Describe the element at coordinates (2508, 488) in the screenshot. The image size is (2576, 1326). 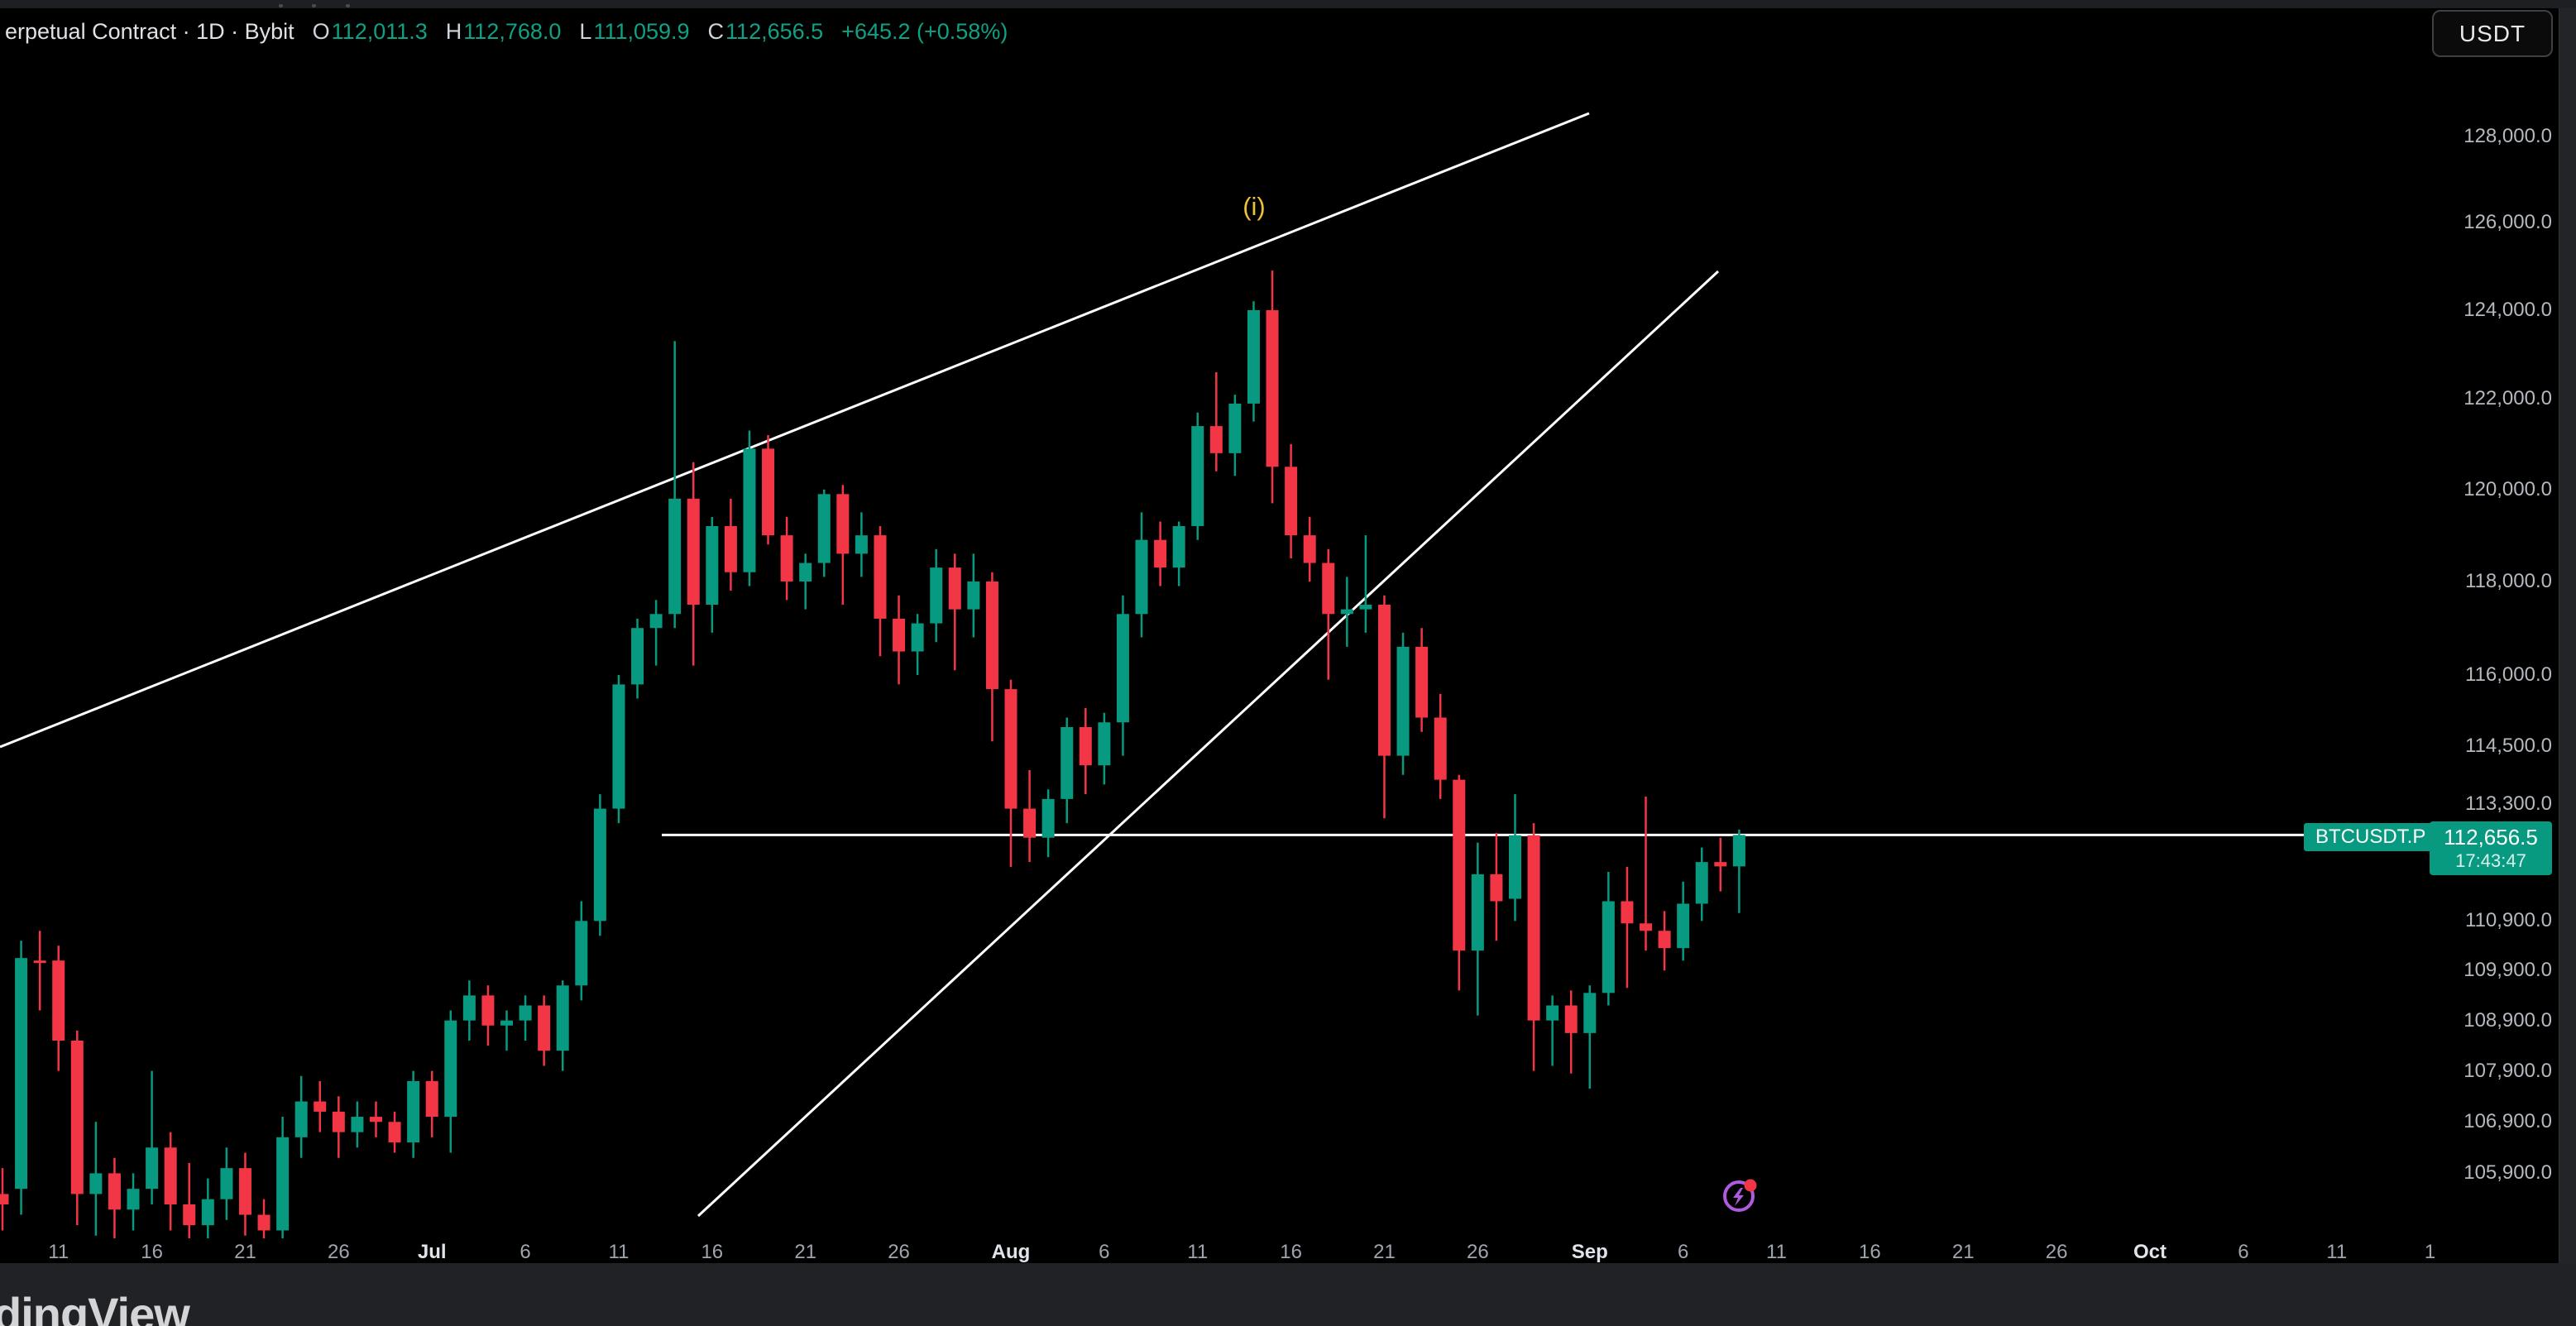
I see `price-axis-label: 120,000.0` at that location.